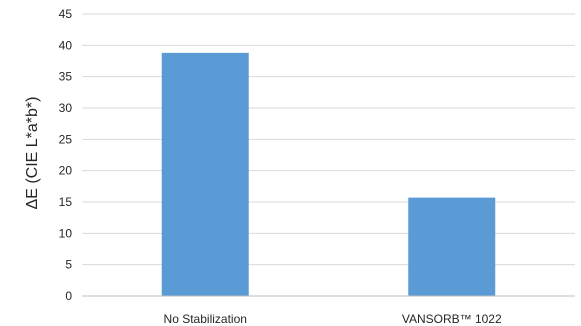  I want to click on y-axis-label: ΔE (CIE L*a*b*), so click(32, 153).